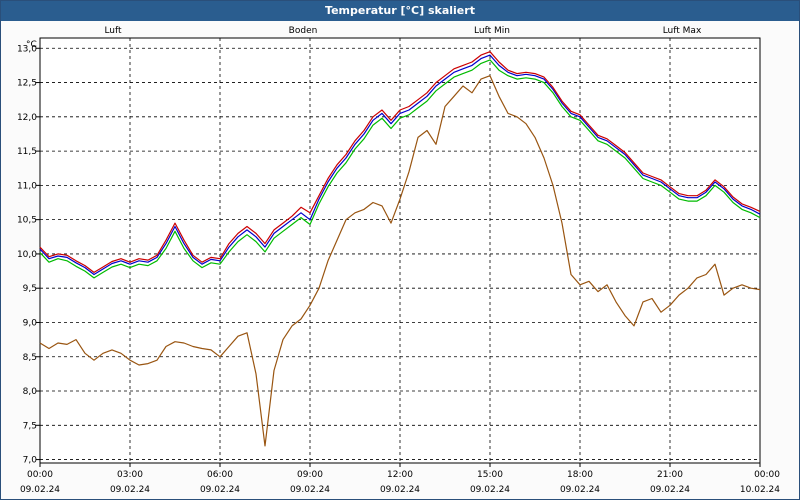 Image resolution: width=800 pixels, height=500 pixels. What do you see at coordinates (303, 31) in the screenshot?
I see `legend-item-boden: Boden` at bounding box center [303, 31].